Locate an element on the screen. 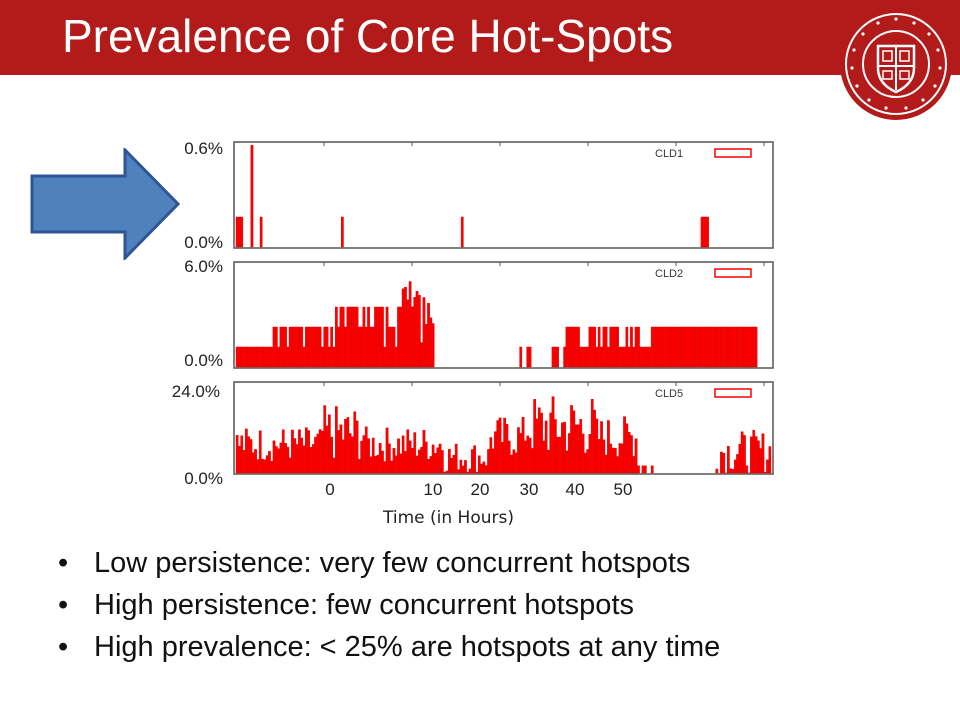 Image resolution: width=960 pixels, height=720 pixels. x-tick-label: 10 is located at coordinates (433, 489).